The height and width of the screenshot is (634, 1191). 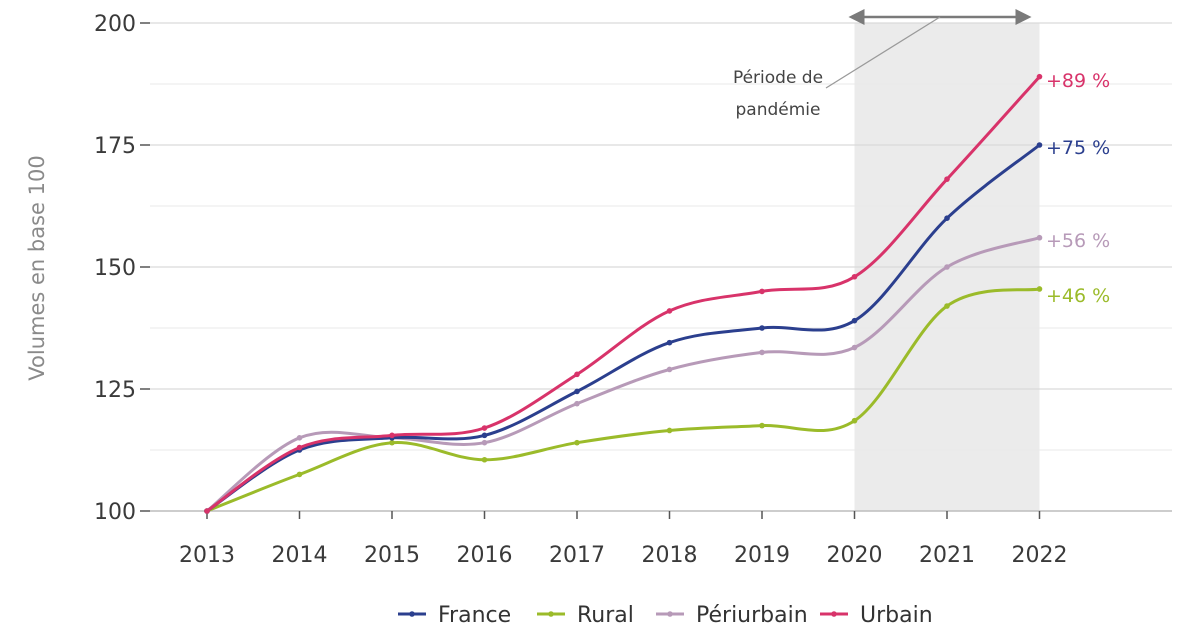 I want to click on x-tick-label: 2021, so click(x=947, y=555).